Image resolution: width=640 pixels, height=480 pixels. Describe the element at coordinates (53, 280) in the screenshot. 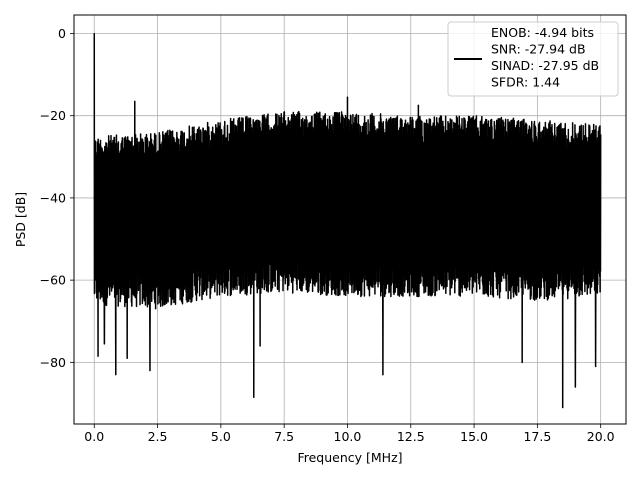

I see `y-tick-label: −60` at that location.